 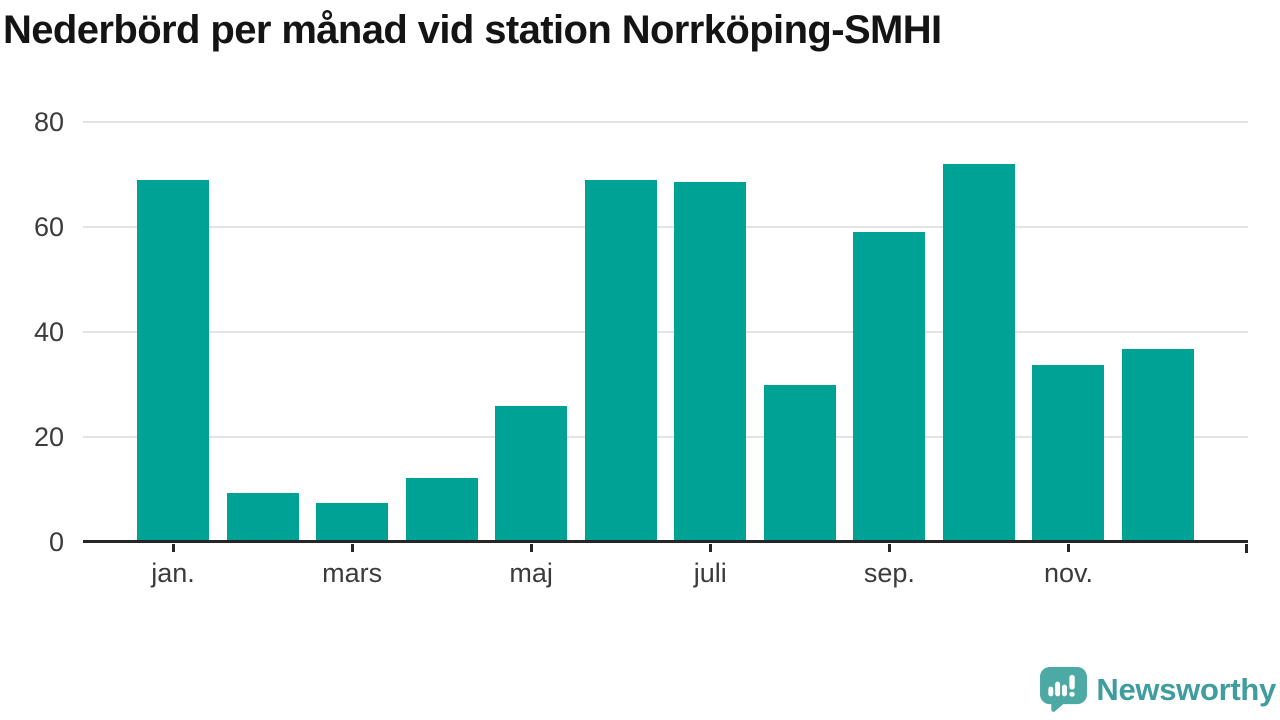 What do you see at coordinates (48, 437) in the screenshot?
I see `y-tick-label: 20` at bounding box center [48, 437].